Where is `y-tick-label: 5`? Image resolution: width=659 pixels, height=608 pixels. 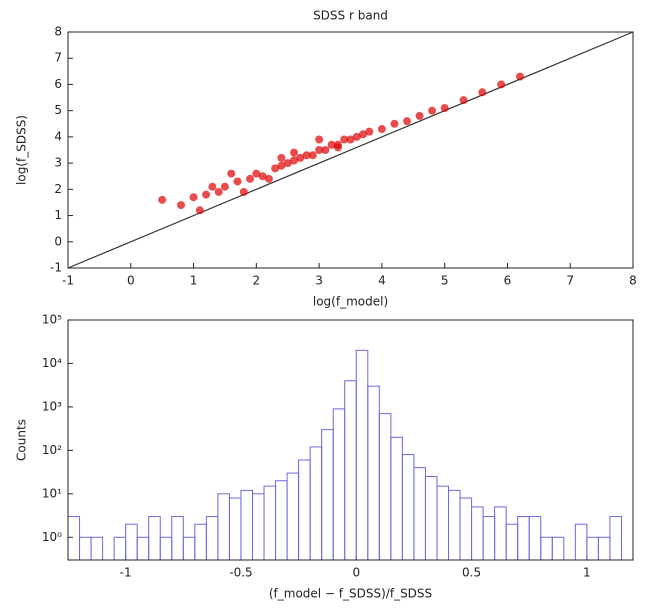
y-tick-label: 5 is located at coordinates (58, 110).